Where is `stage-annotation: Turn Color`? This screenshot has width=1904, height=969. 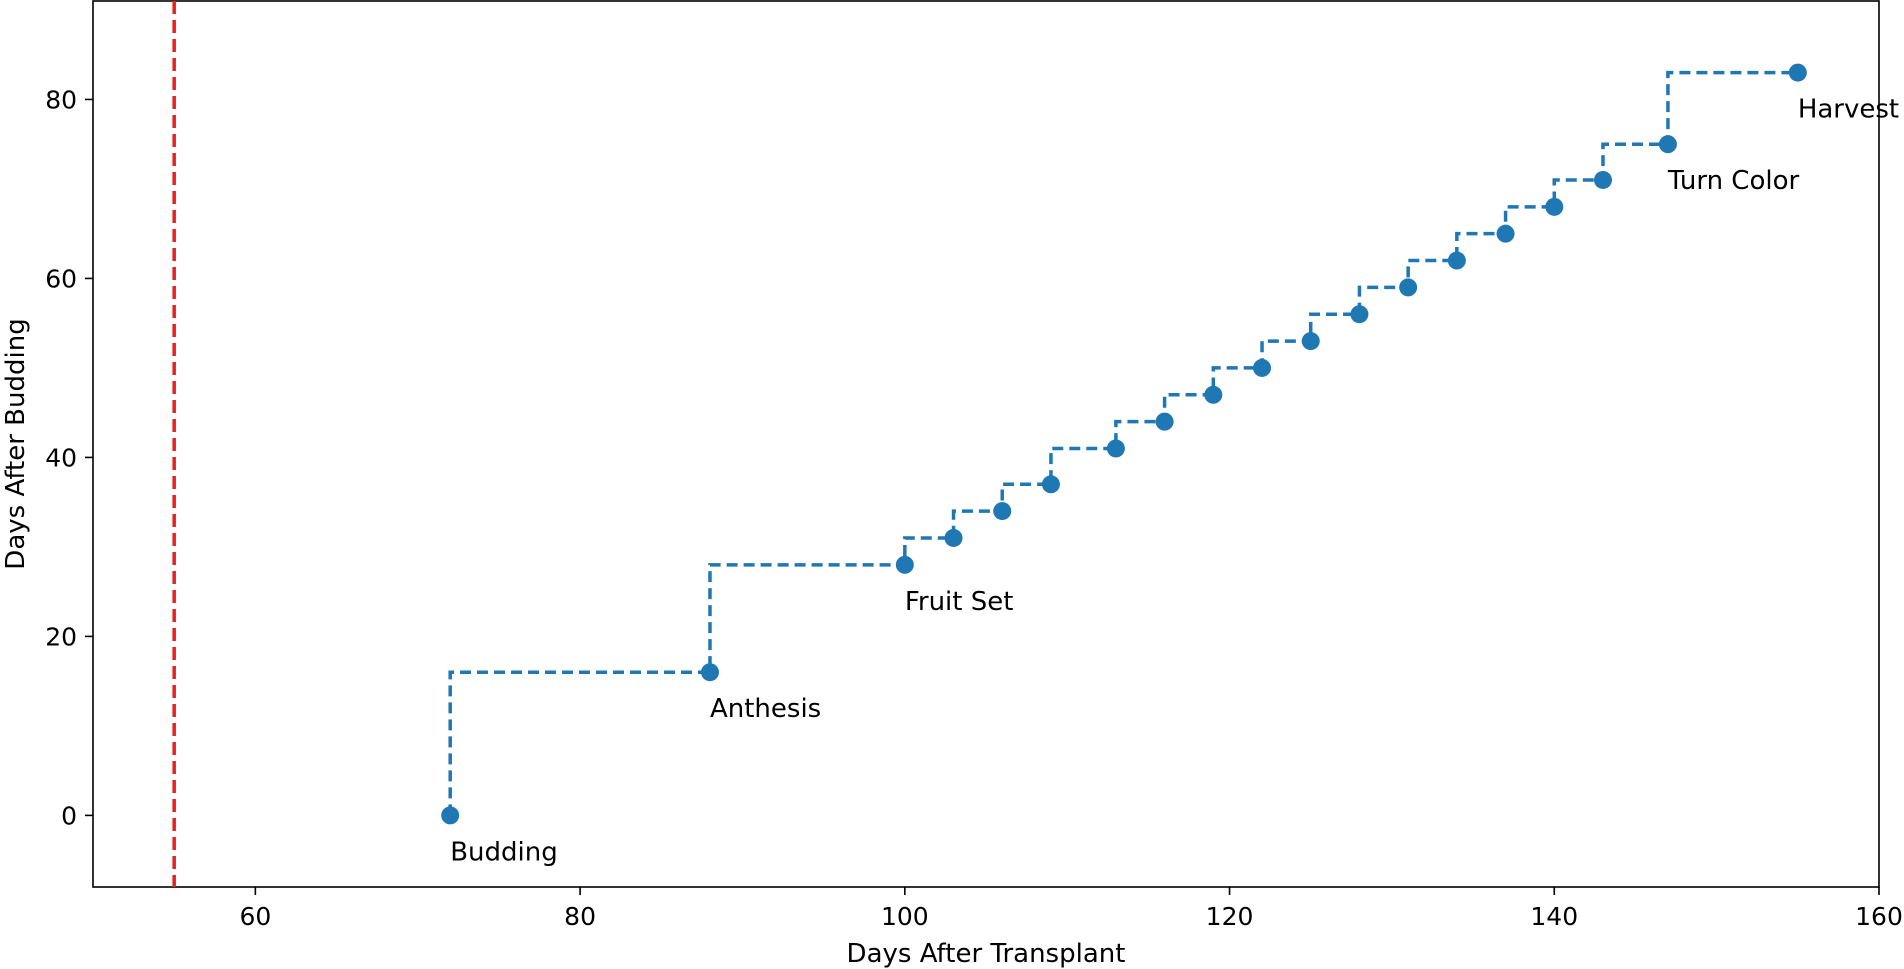
stage-annotation: Turn Color is located at coordinates (1733, 181).